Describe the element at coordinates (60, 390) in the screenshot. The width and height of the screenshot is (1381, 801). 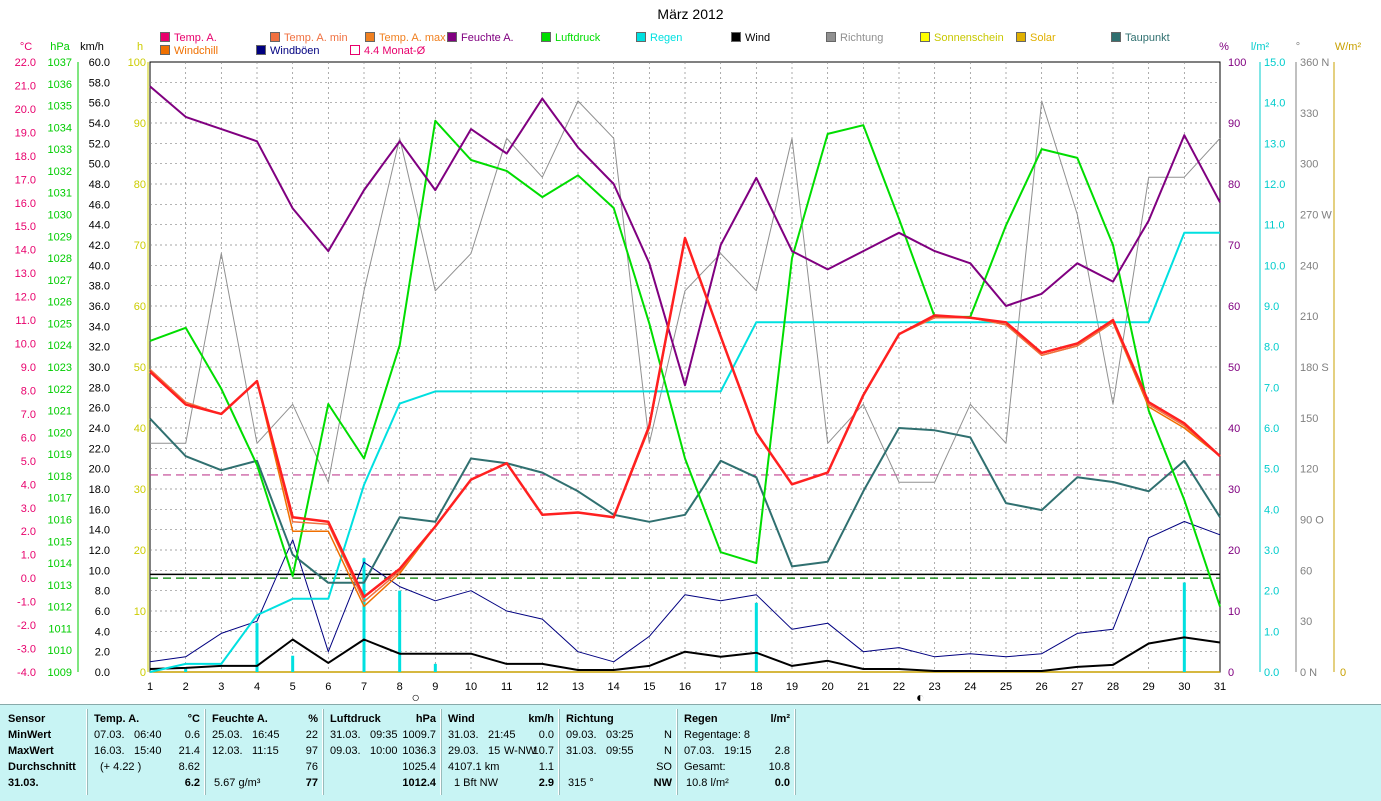
I see `y-tick-label-pressure: 1022` at that location.